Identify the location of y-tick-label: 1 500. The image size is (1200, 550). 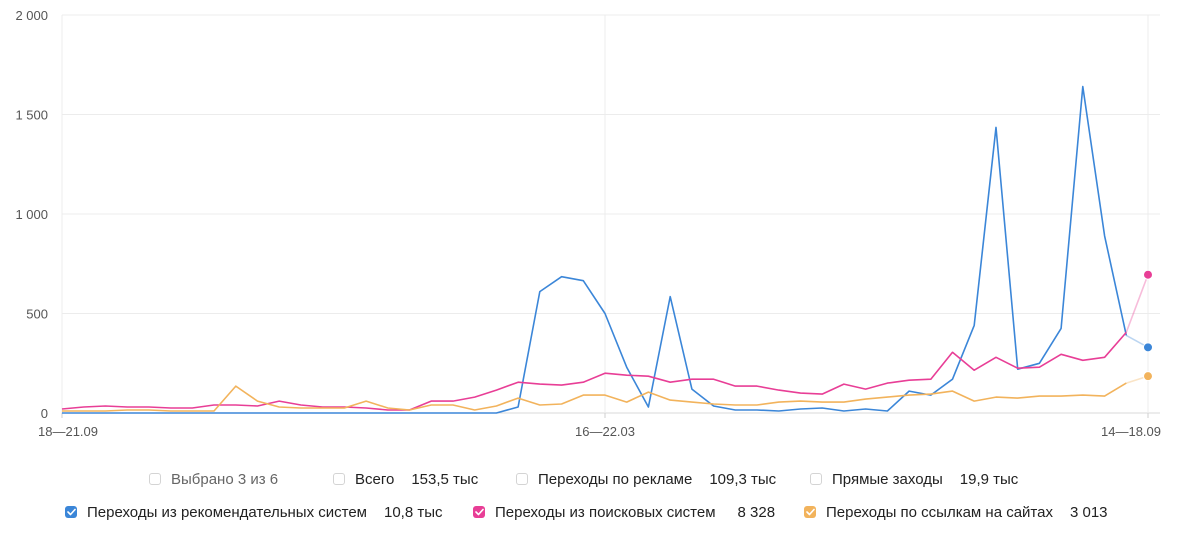
(31, 115).